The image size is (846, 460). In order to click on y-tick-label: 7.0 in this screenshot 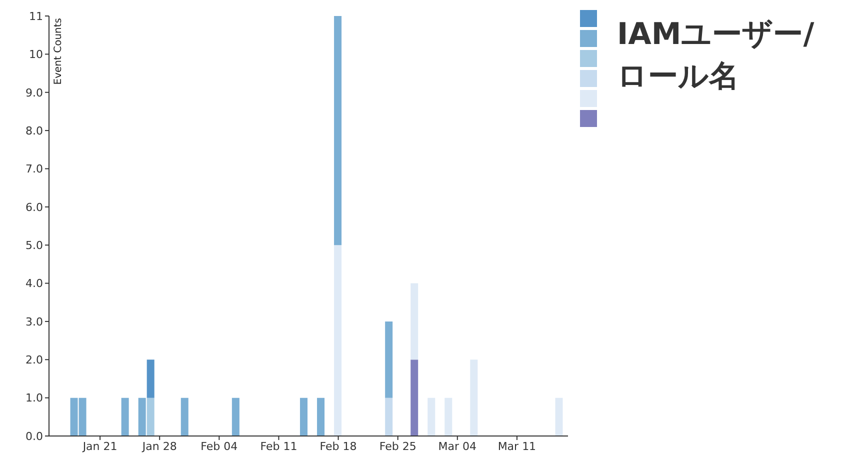, I will do `click(34, 169)`.